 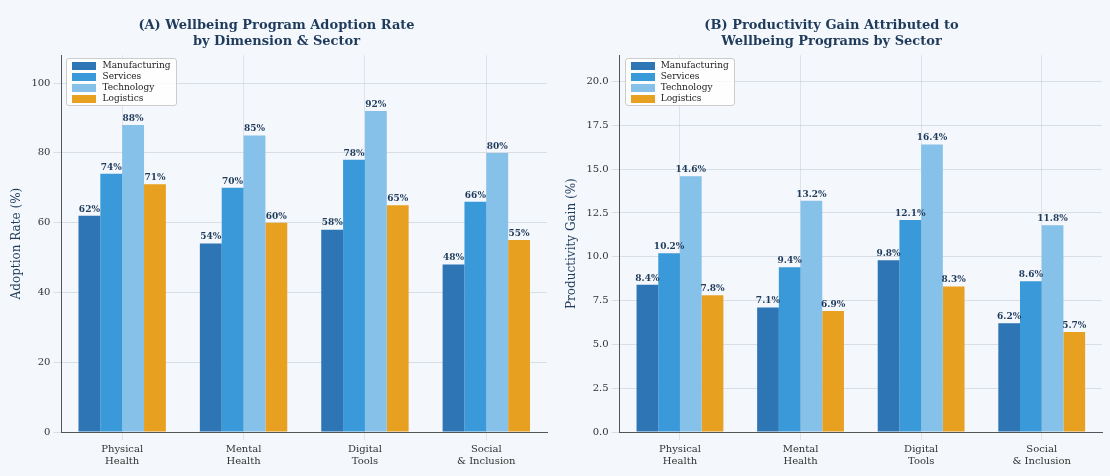 What do you see at coordinates (276, 32) in the screenshot?
I see `chart-title: (A) Wellbeing Program Adoption Rate by Dimension & Sector` at bounding box center [276, 32].